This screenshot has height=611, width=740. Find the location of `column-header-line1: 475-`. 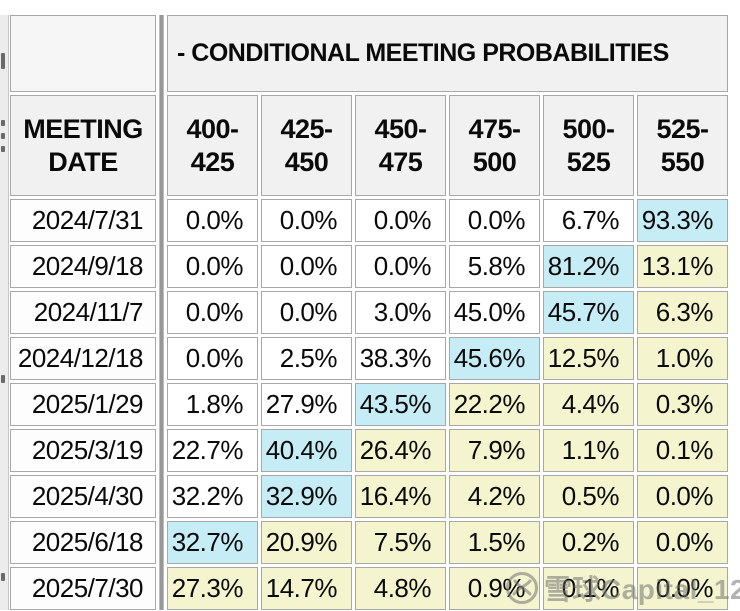

column-header-line1: 475- is located at coordinates (494, 128).